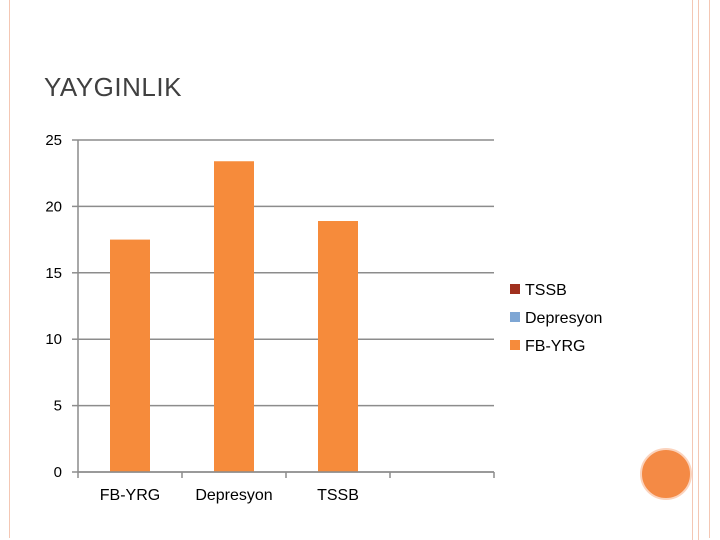 This screenshot has height=540, width=720. What do you see at coordinates (233, 495) in the screenshot?
I see `x-tick-label: Depresyon` at bounding box center [233, 495].